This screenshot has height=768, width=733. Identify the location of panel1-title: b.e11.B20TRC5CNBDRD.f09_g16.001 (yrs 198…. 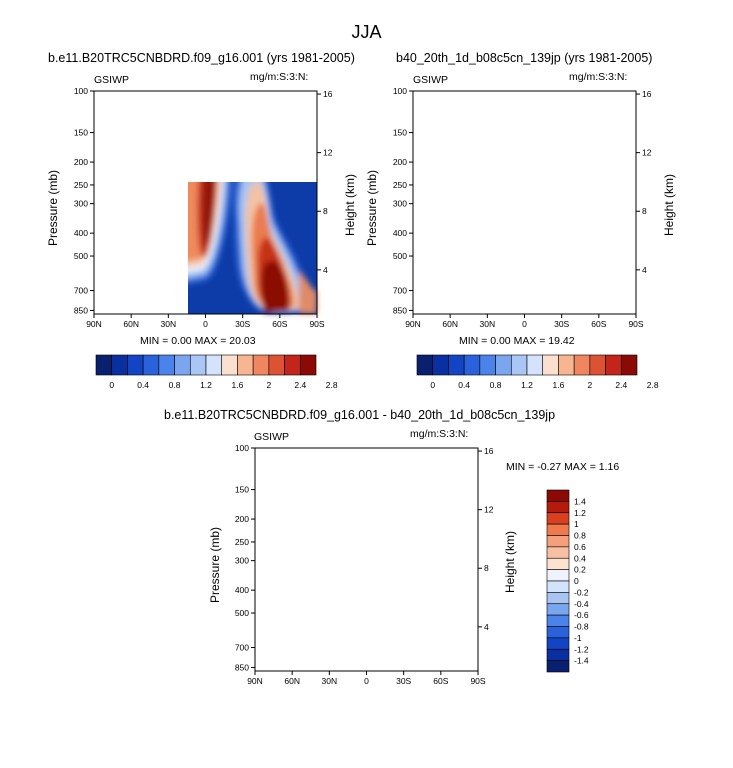
(201, 58).